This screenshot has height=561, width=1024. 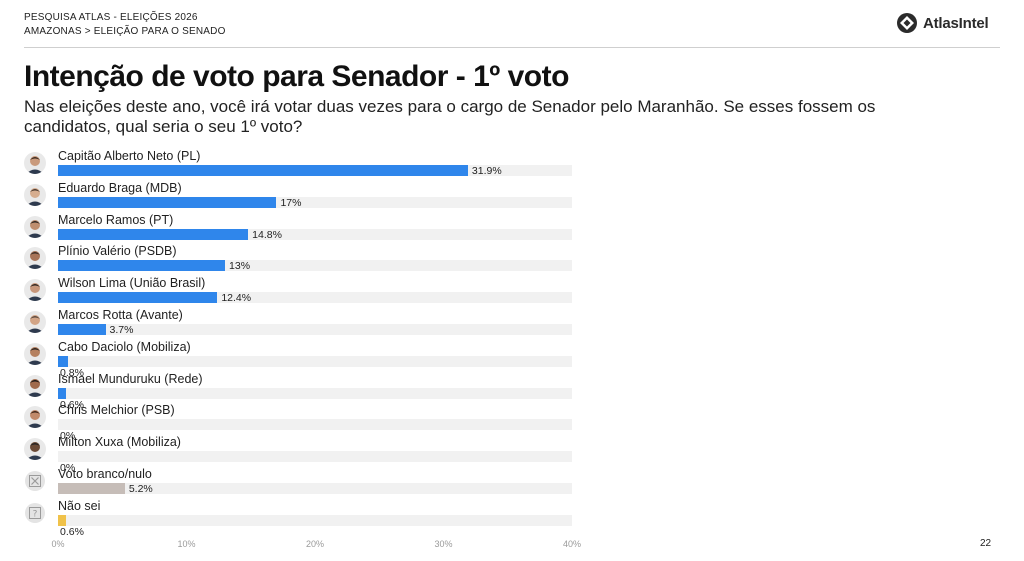 I want to click on question-box-icon: ?, so click(x=35, y=512).